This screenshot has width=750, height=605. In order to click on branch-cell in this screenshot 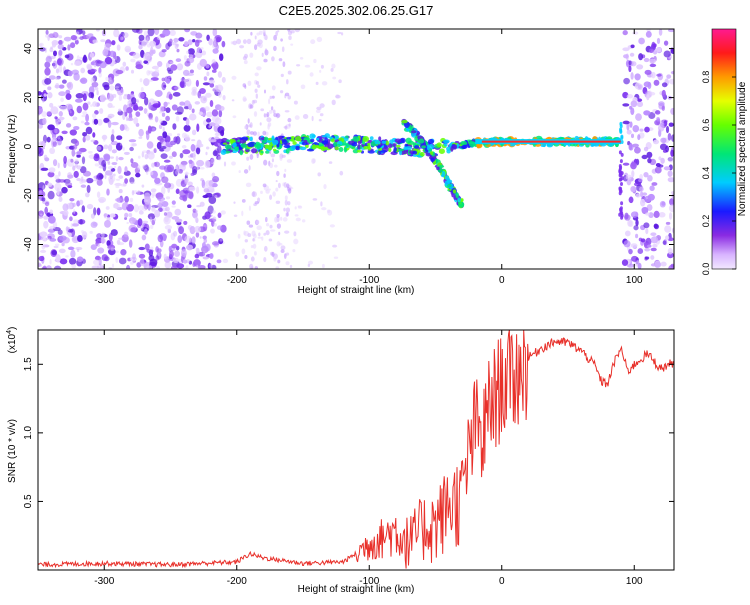, I will do `click(454, 191)`.